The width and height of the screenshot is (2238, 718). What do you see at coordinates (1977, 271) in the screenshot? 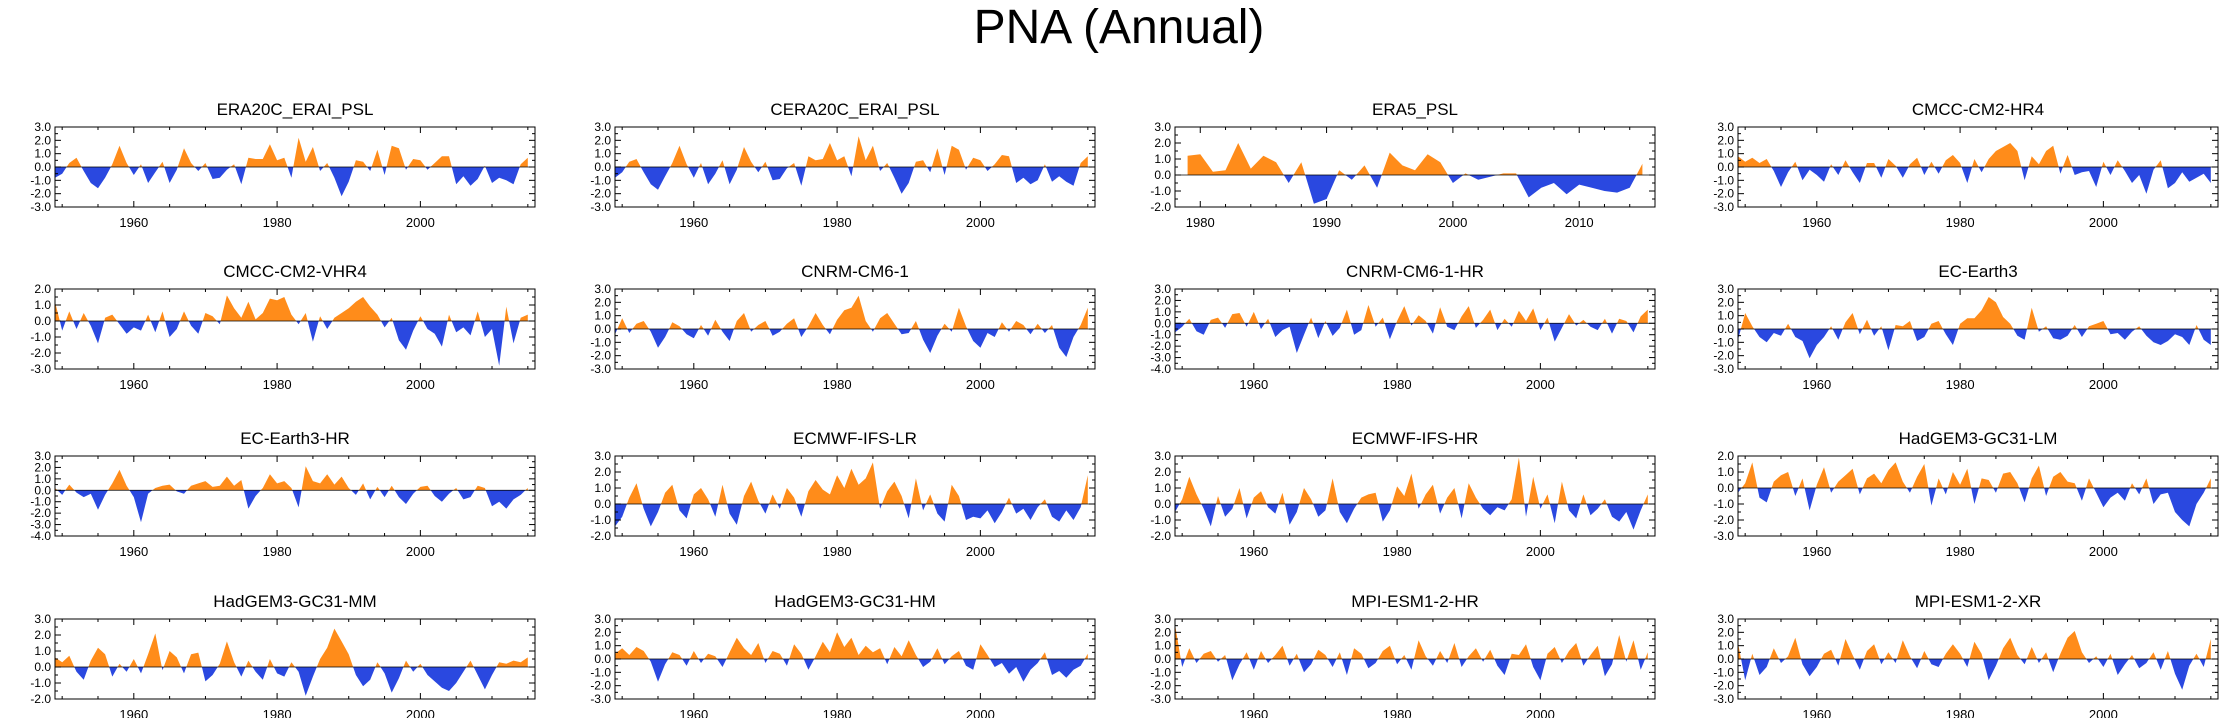
I see `panel-title: EC-Earth3` at bounding box center [1977, 271].